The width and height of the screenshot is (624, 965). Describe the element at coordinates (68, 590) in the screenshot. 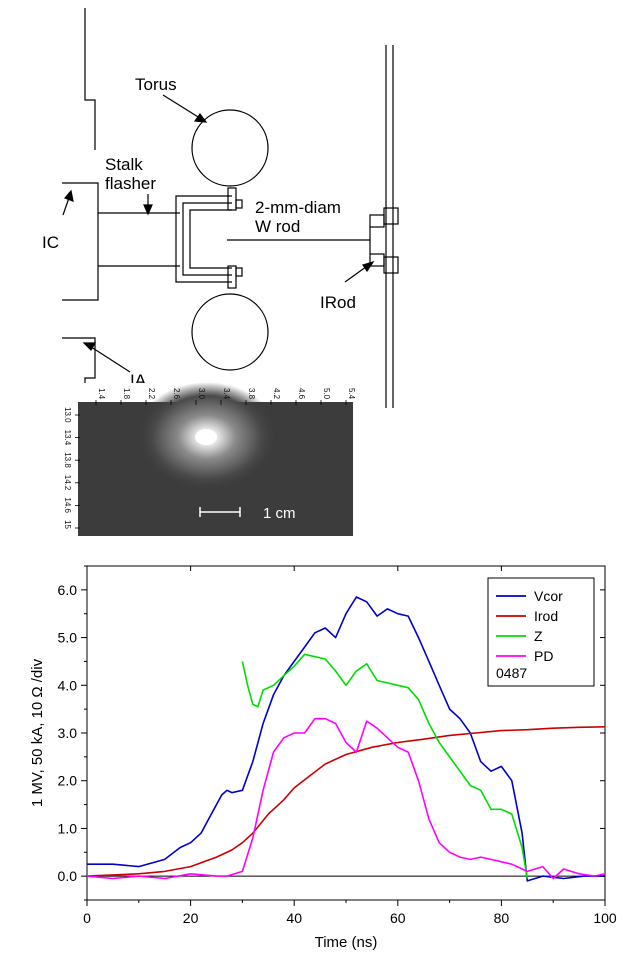

I see `y-tick-label: 6.0` at that location.